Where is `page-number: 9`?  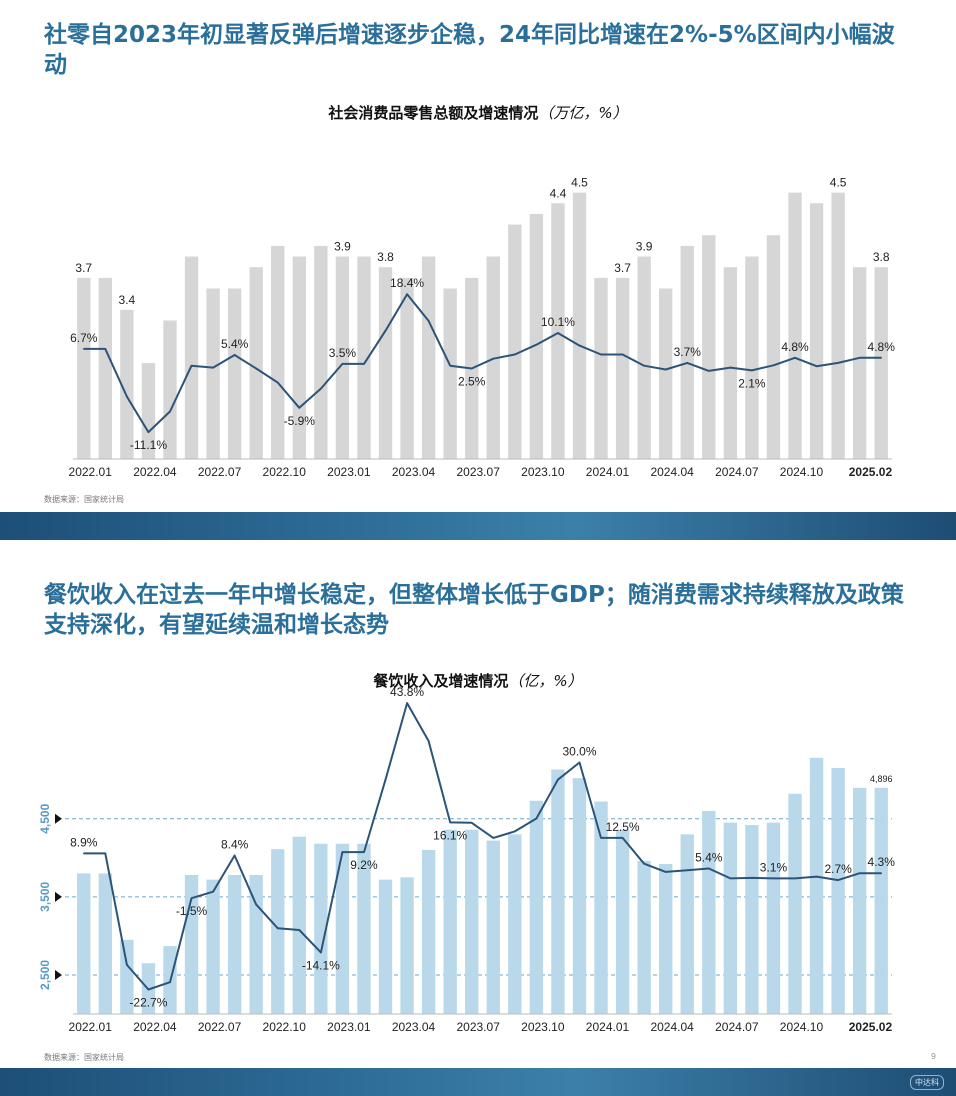
page-number: 9 is located at coordinates (933, 1056).